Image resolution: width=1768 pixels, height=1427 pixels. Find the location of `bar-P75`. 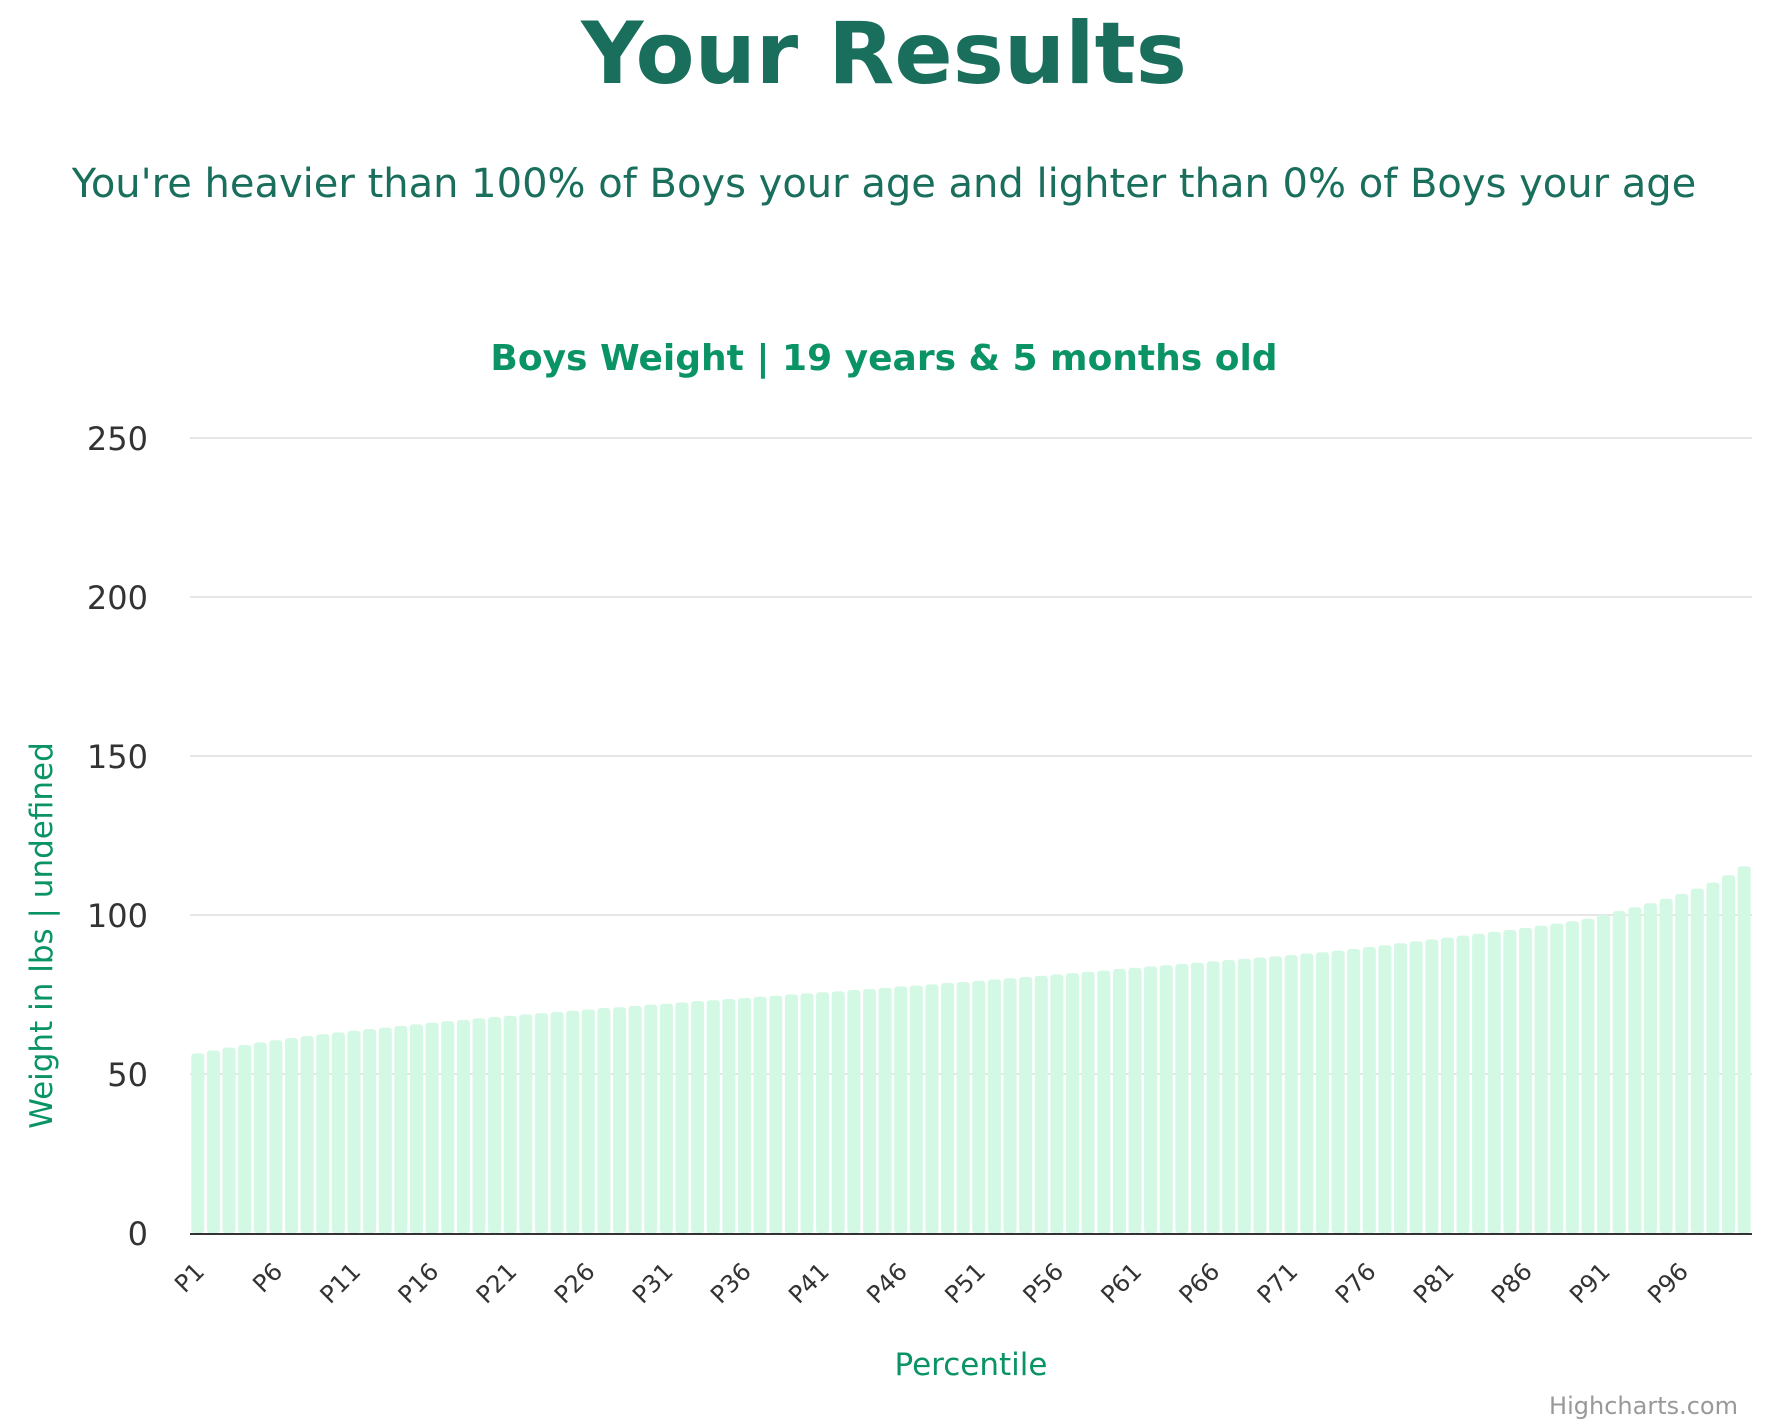

bar-P75 is located at coordinates (1354, 1091).